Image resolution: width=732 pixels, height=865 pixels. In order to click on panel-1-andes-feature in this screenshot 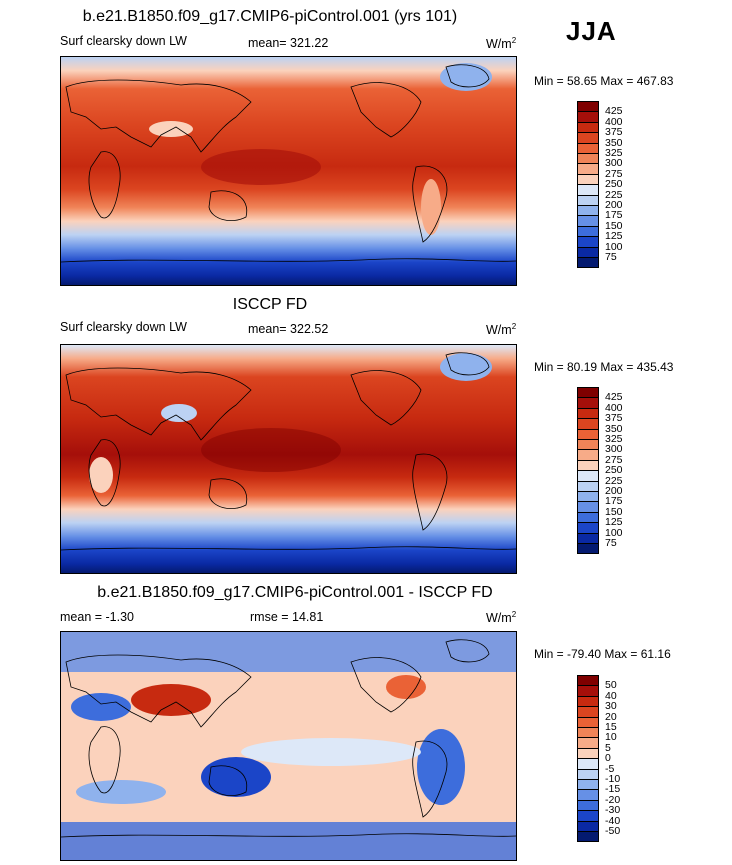, I will do `click(431, 207)`.